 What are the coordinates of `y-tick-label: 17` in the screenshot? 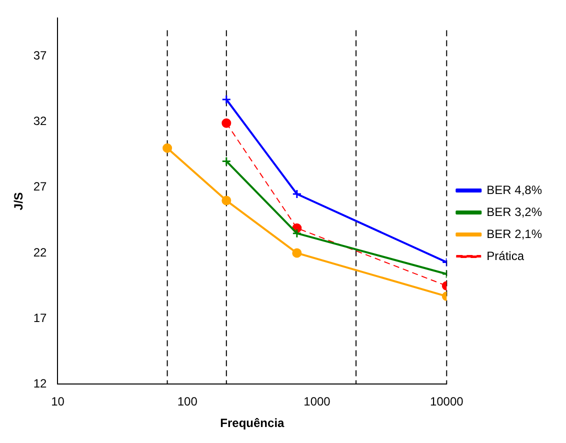 It's located at (40, 317).